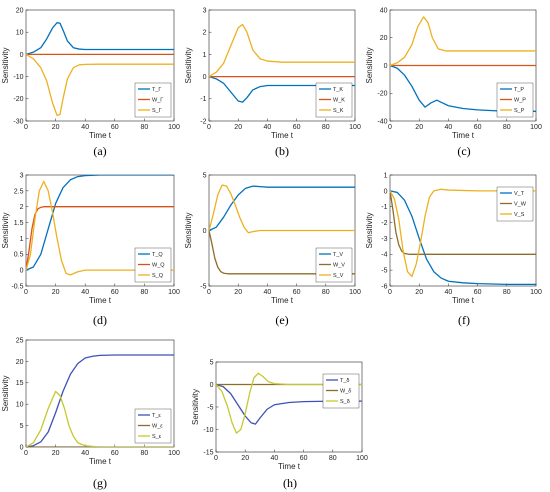  Describe the element at coordinates (339, 101) in the screenshot. I see `legend-label: W_K` at that location.